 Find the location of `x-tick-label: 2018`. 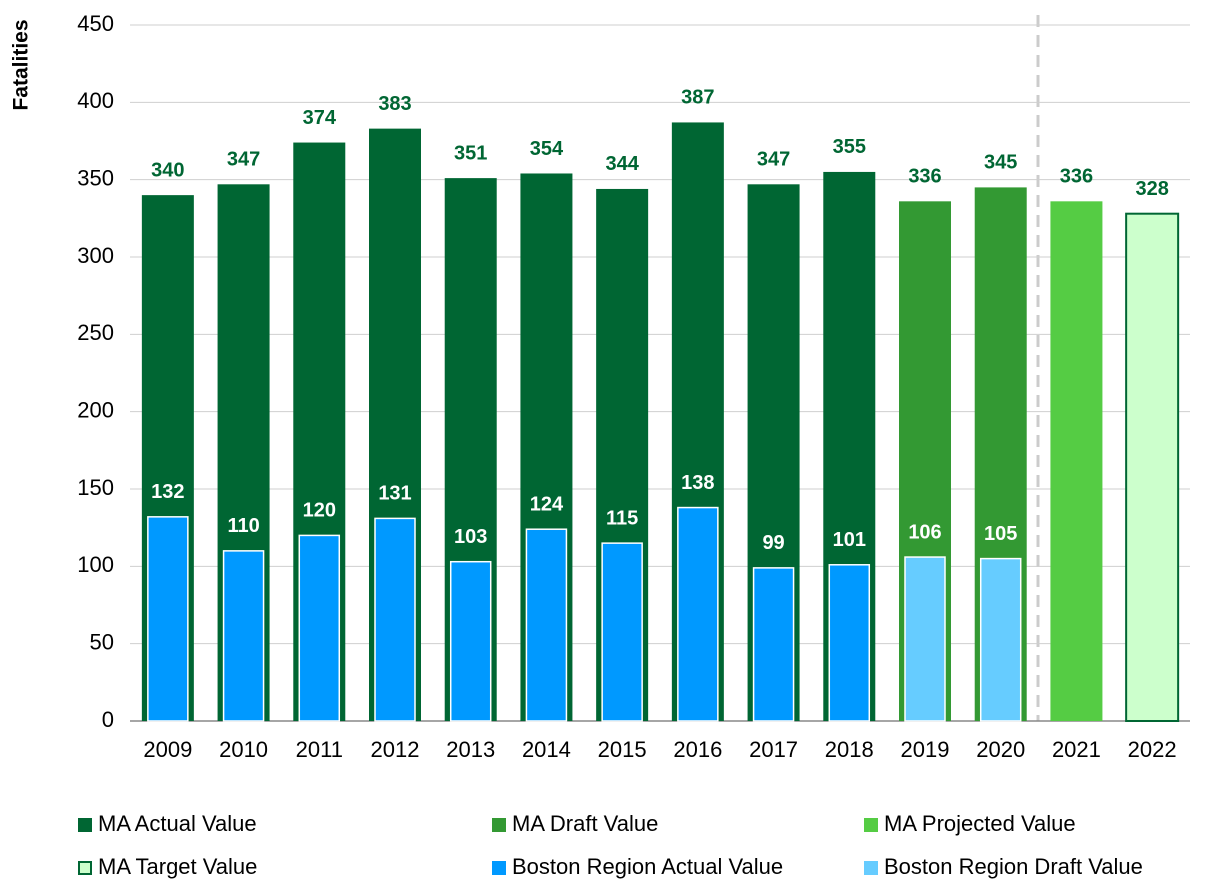

x-tick-label: 2018 is located at coordinates (849, 749).